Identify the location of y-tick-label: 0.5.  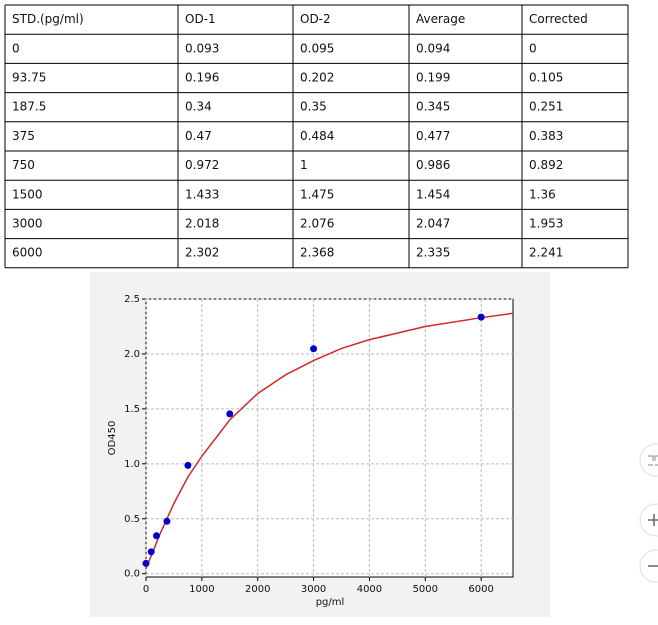
(132, 519).